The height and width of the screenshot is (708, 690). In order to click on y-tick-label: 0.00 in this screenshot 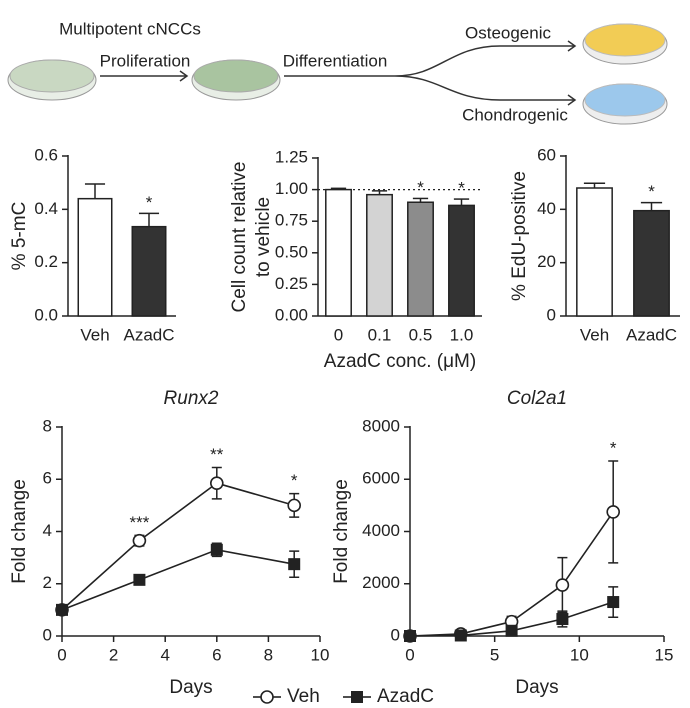, I will do `click(291, 314)`.